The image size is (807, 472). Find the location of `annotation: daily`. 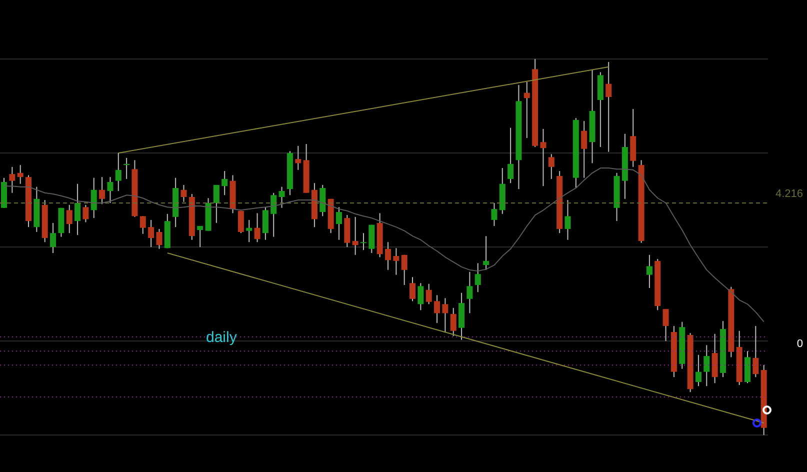

annotation: daily is located at coordinates (221, 337).